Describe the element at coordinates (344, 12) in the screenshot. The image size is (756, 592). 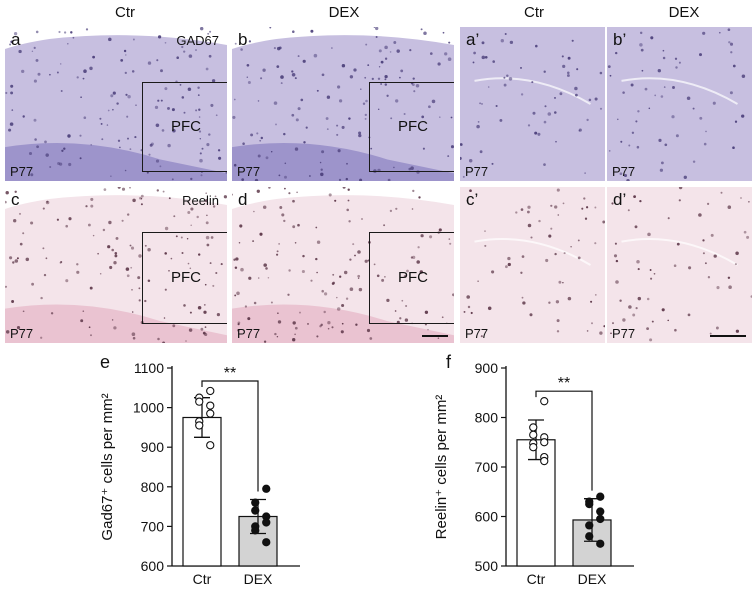
I see `column-header-dex: DEX` at that location.